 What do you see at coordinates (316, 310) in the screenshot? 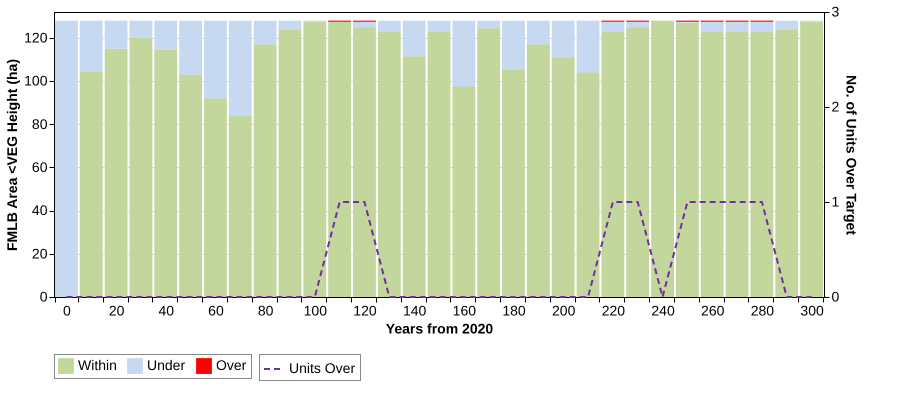
I see `x-tick-label: 100` at bounding box center [316, 310].